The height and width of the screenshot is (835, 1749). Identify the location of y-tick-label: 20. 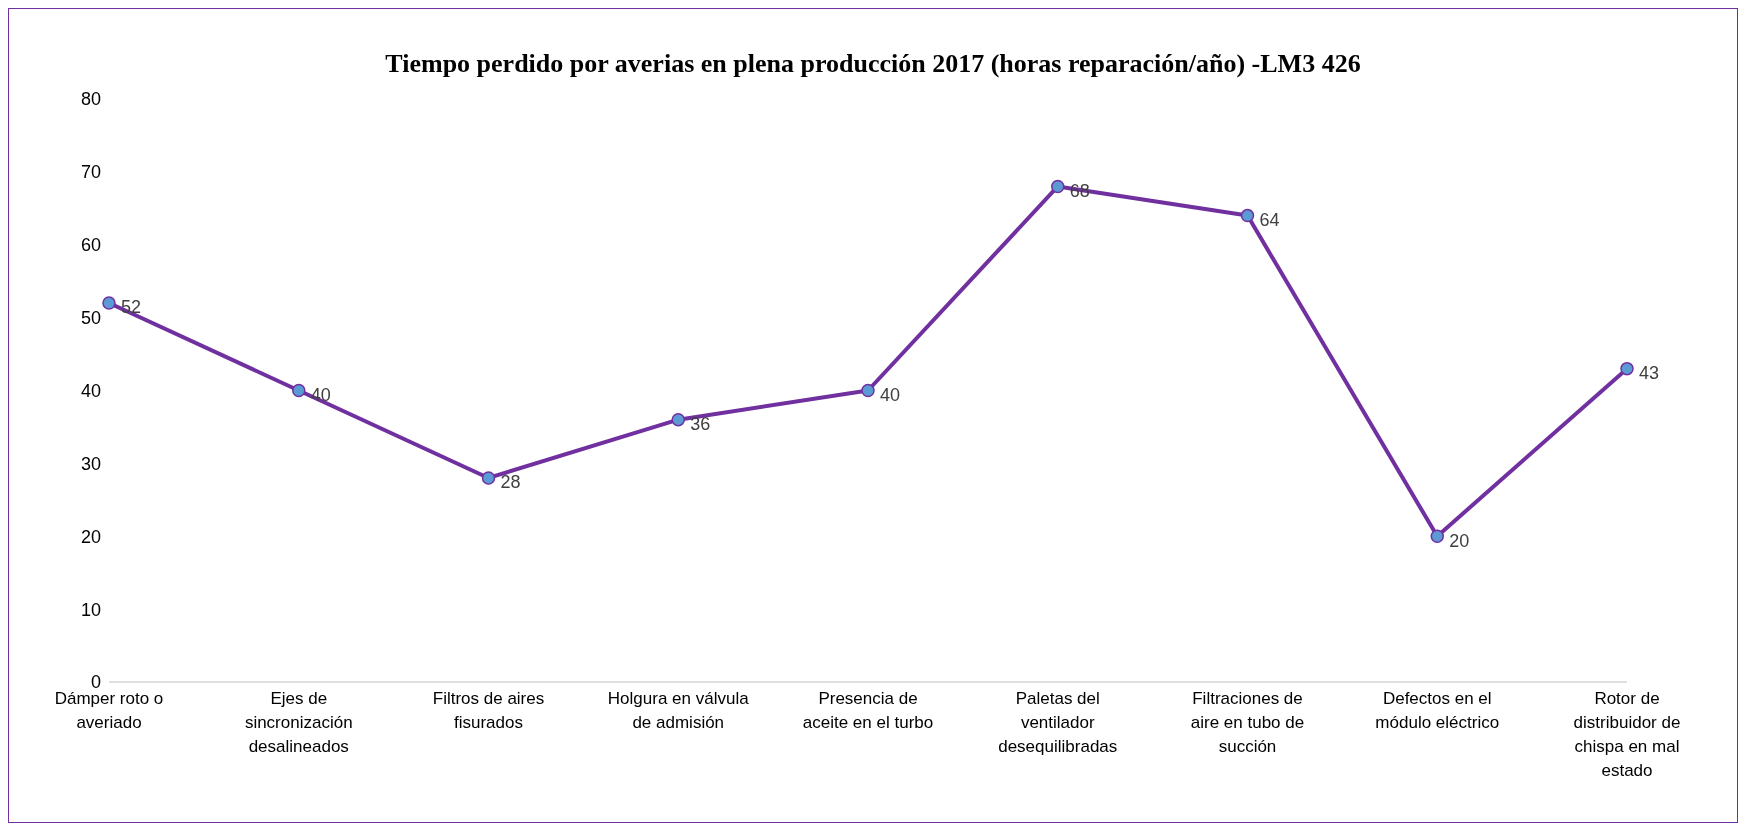
(90, 536).